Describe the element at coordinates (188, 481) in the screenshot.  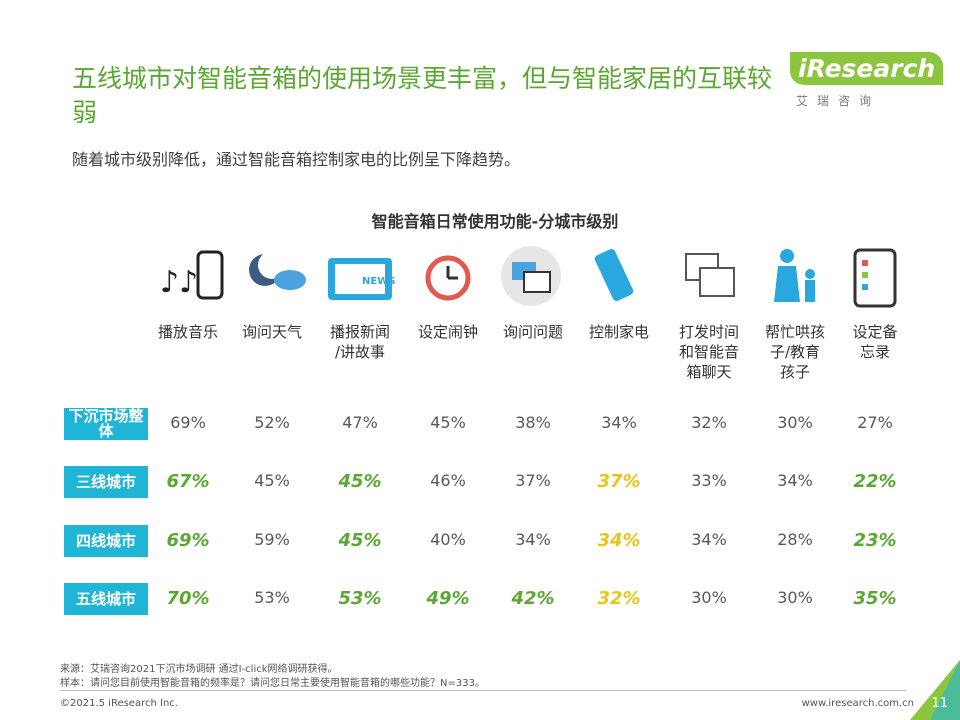
I see `cell: 67%` at that location.